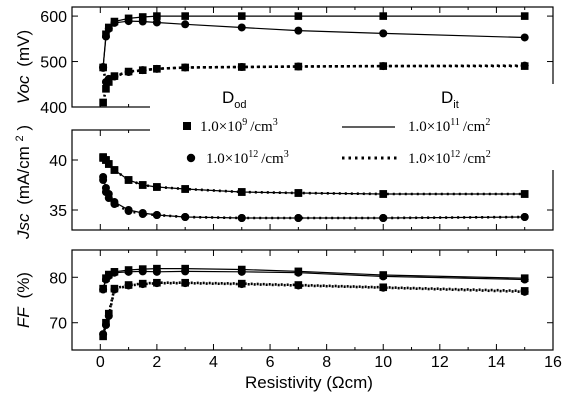 This screenshot has height=399, width=564. Describe the element at coordinates (23, 285) in the screenshot. I see `ff-unit: (%)` at that location.